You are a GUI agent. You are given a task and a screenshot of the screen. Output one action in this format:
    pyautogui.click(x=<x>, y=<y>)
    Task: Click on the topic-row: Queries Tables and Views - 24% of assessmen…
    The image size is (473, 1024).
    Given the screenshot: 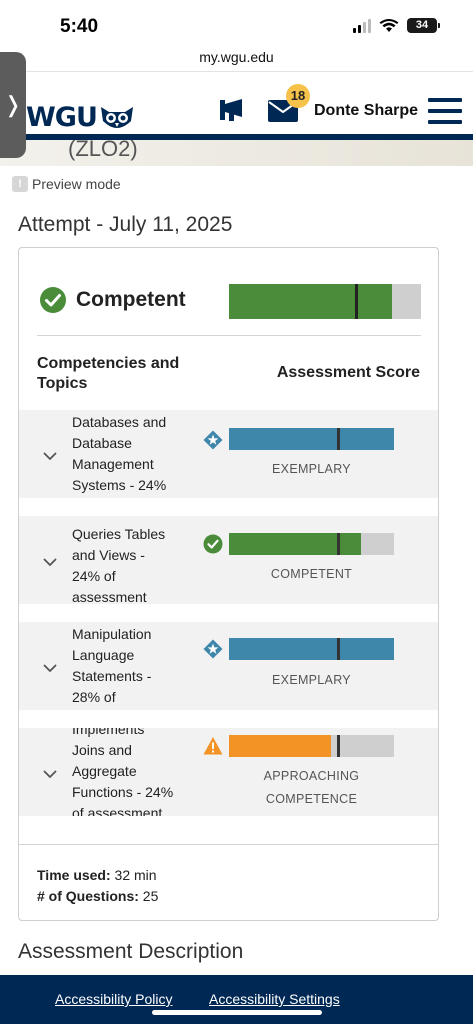 What is the action you would take?
    pyautogui.click(x=228, y=560)
    